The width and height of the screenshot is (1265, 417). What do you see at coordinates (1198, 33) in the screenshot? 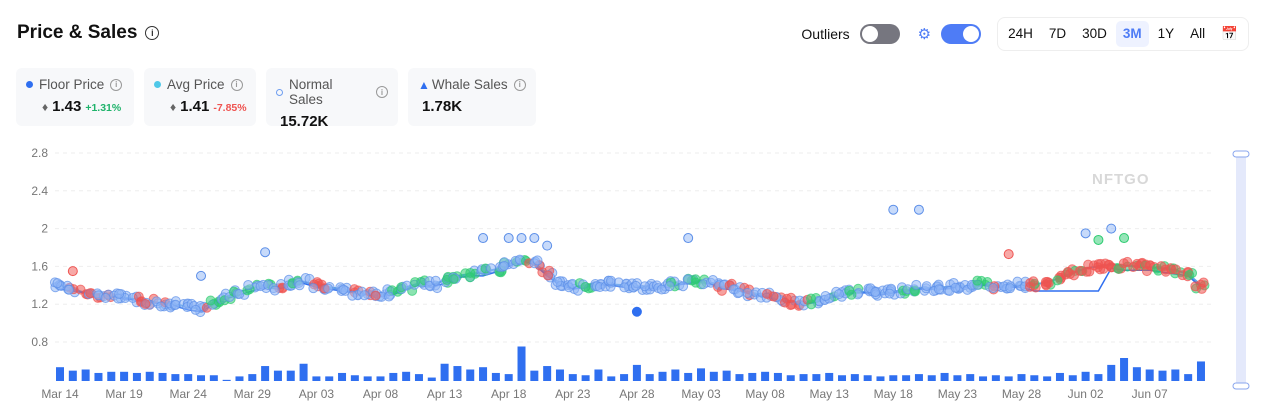
I see `range-all: All` at bounding box center [1198, 33].